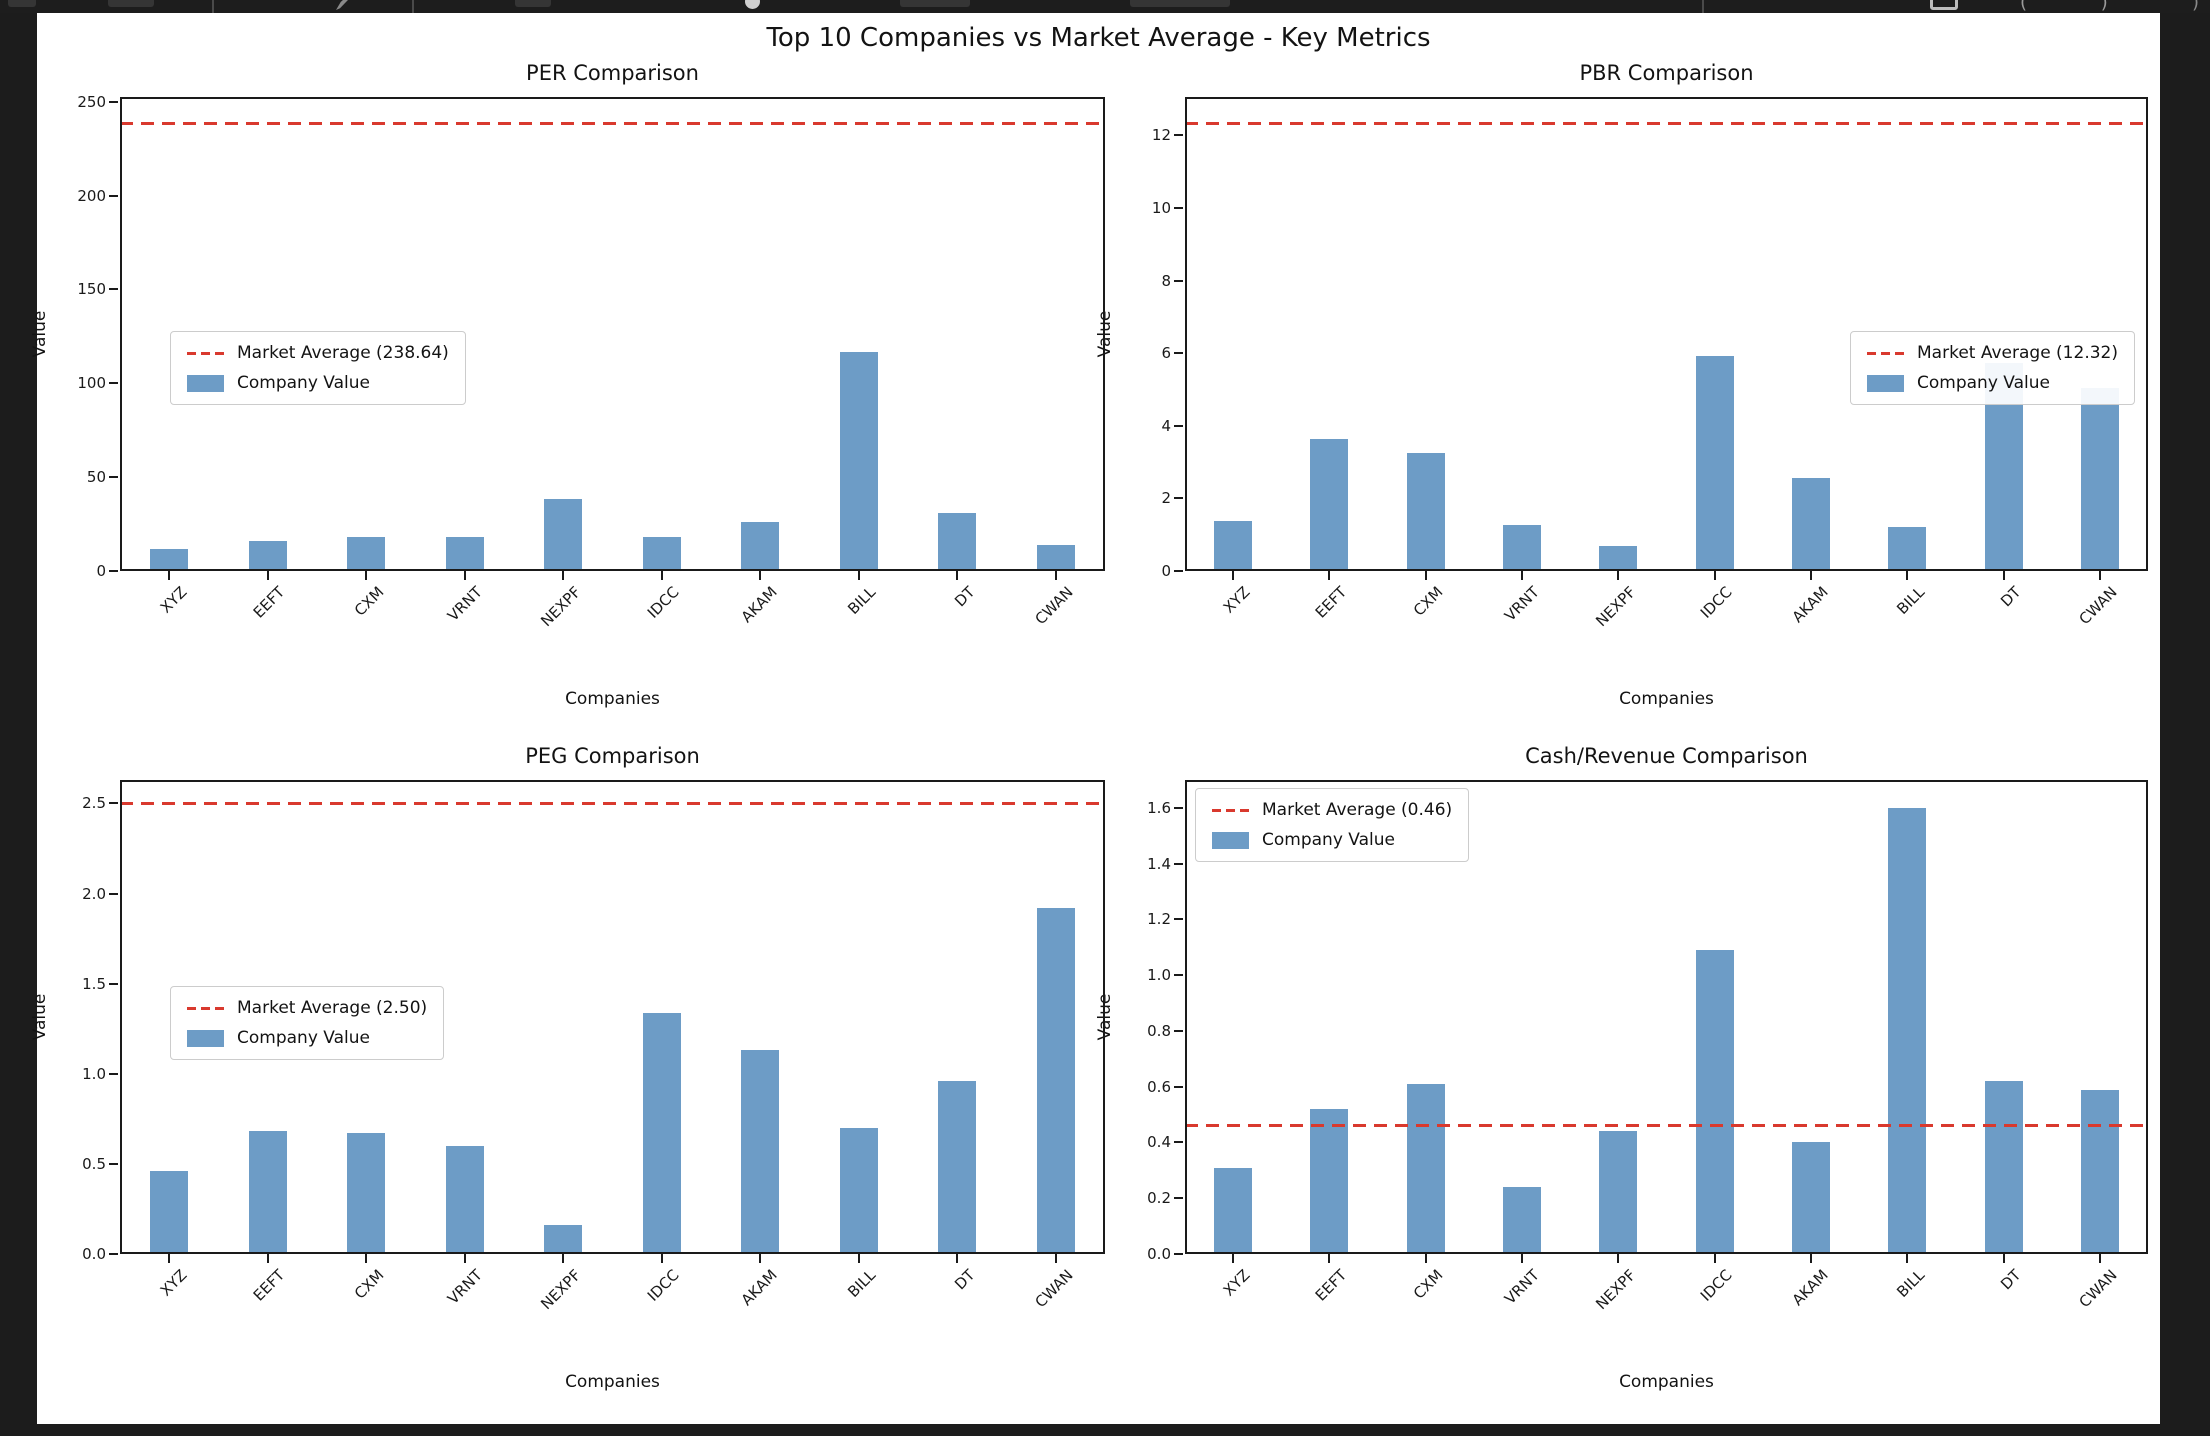  Describe the element at coordinates (343, 353) in the screenshot. I see `legend-label: Market Average (238.64)` at that location.